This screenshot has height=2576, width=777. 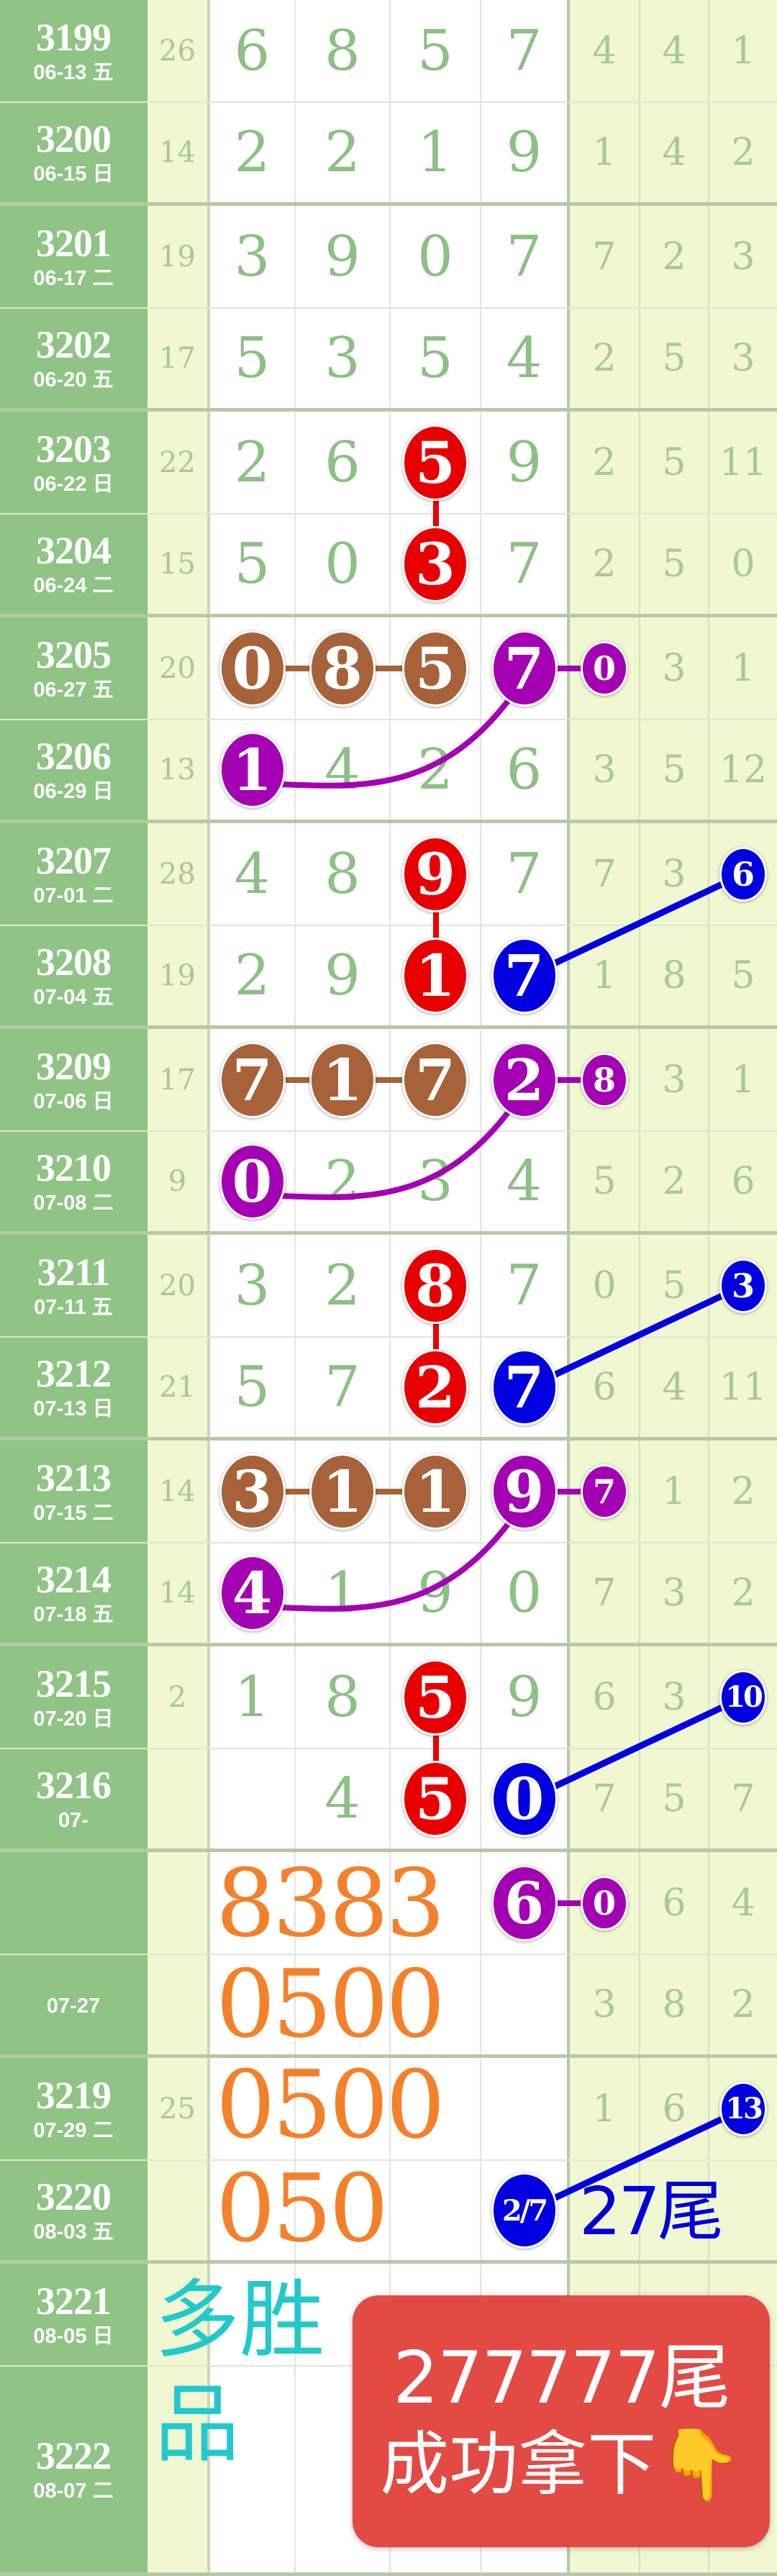 What do you see at coordinates (74, 564) in the screenshot?
I see `issue-cell: 3204 06-24 二` at bounding box center [74, 564].